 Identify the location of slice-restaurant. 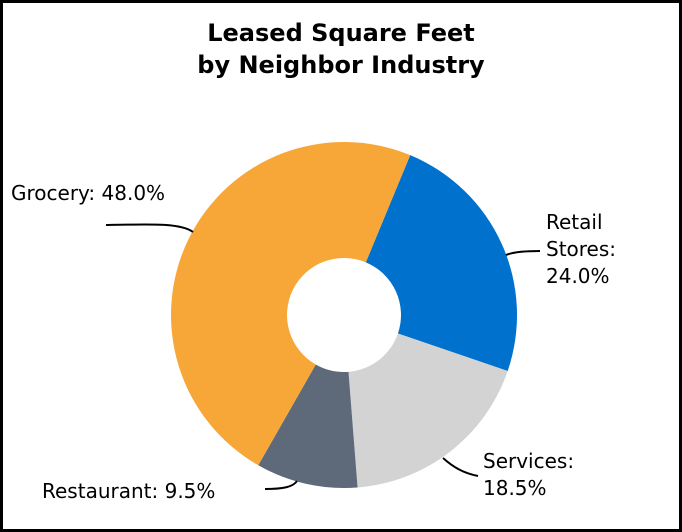
(308, 426).